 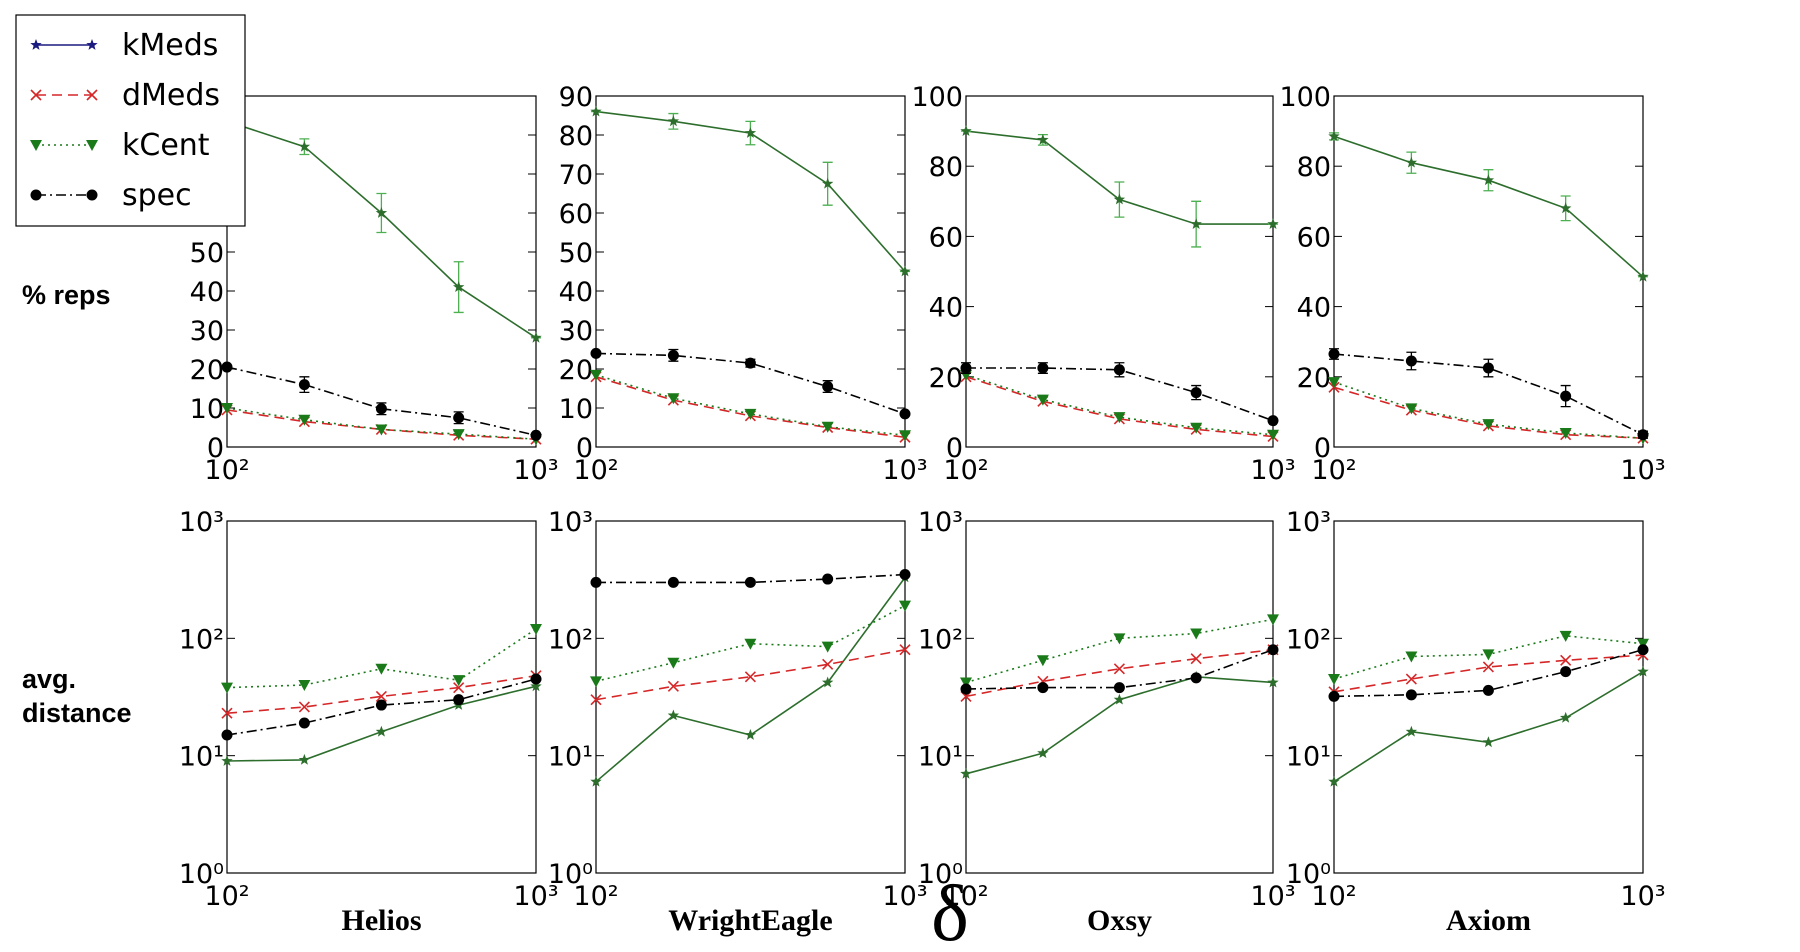 I want to click on legend-box, so click(x=130, y=120).